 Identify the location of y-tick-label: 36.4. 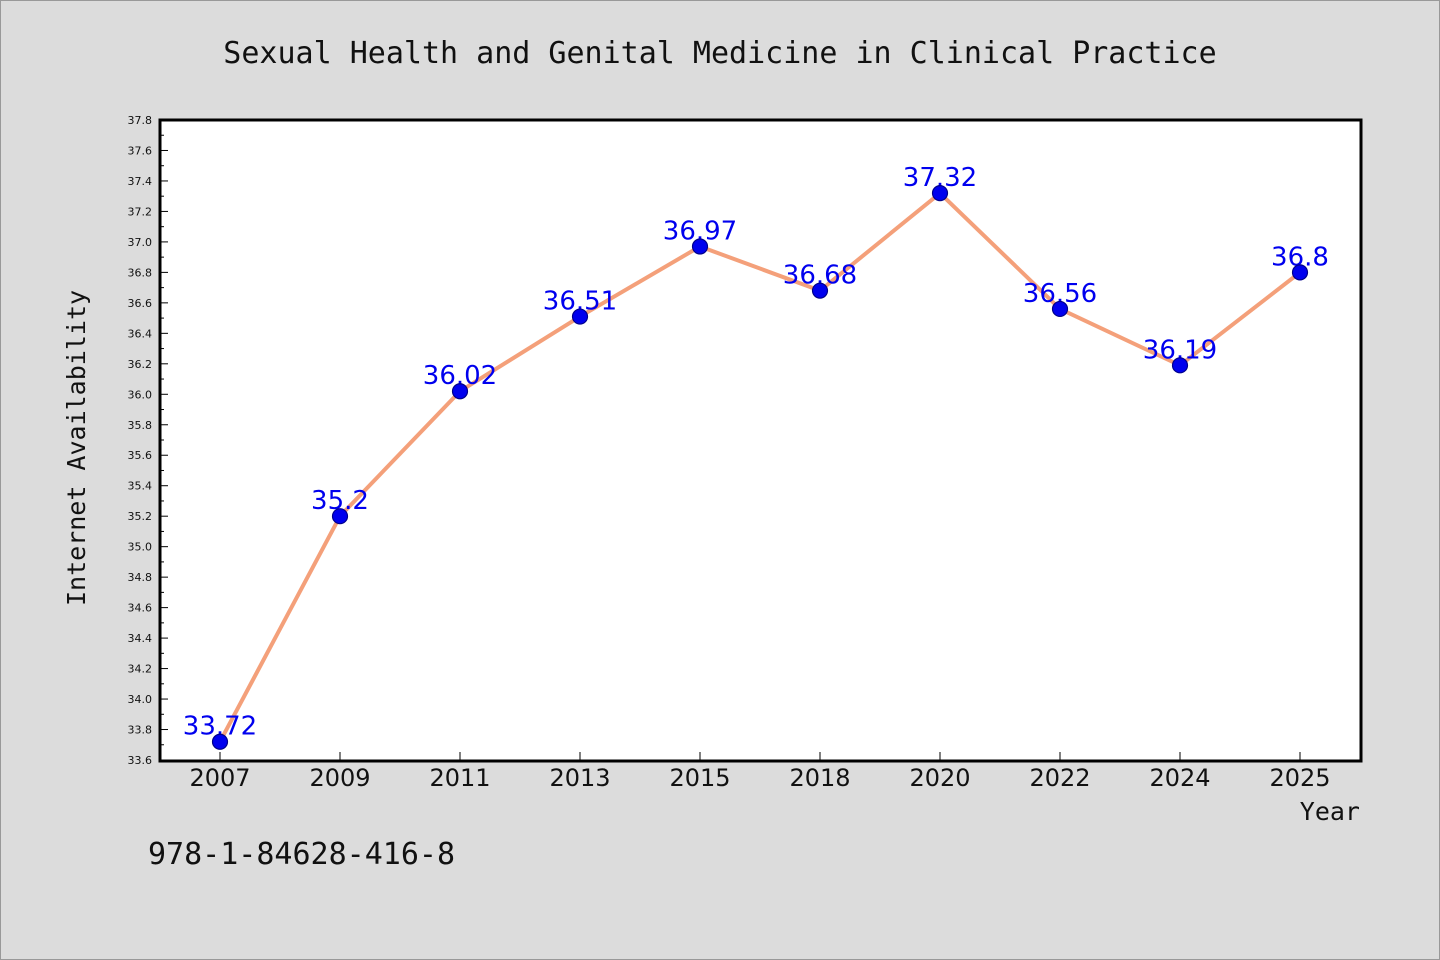
(140, 333).